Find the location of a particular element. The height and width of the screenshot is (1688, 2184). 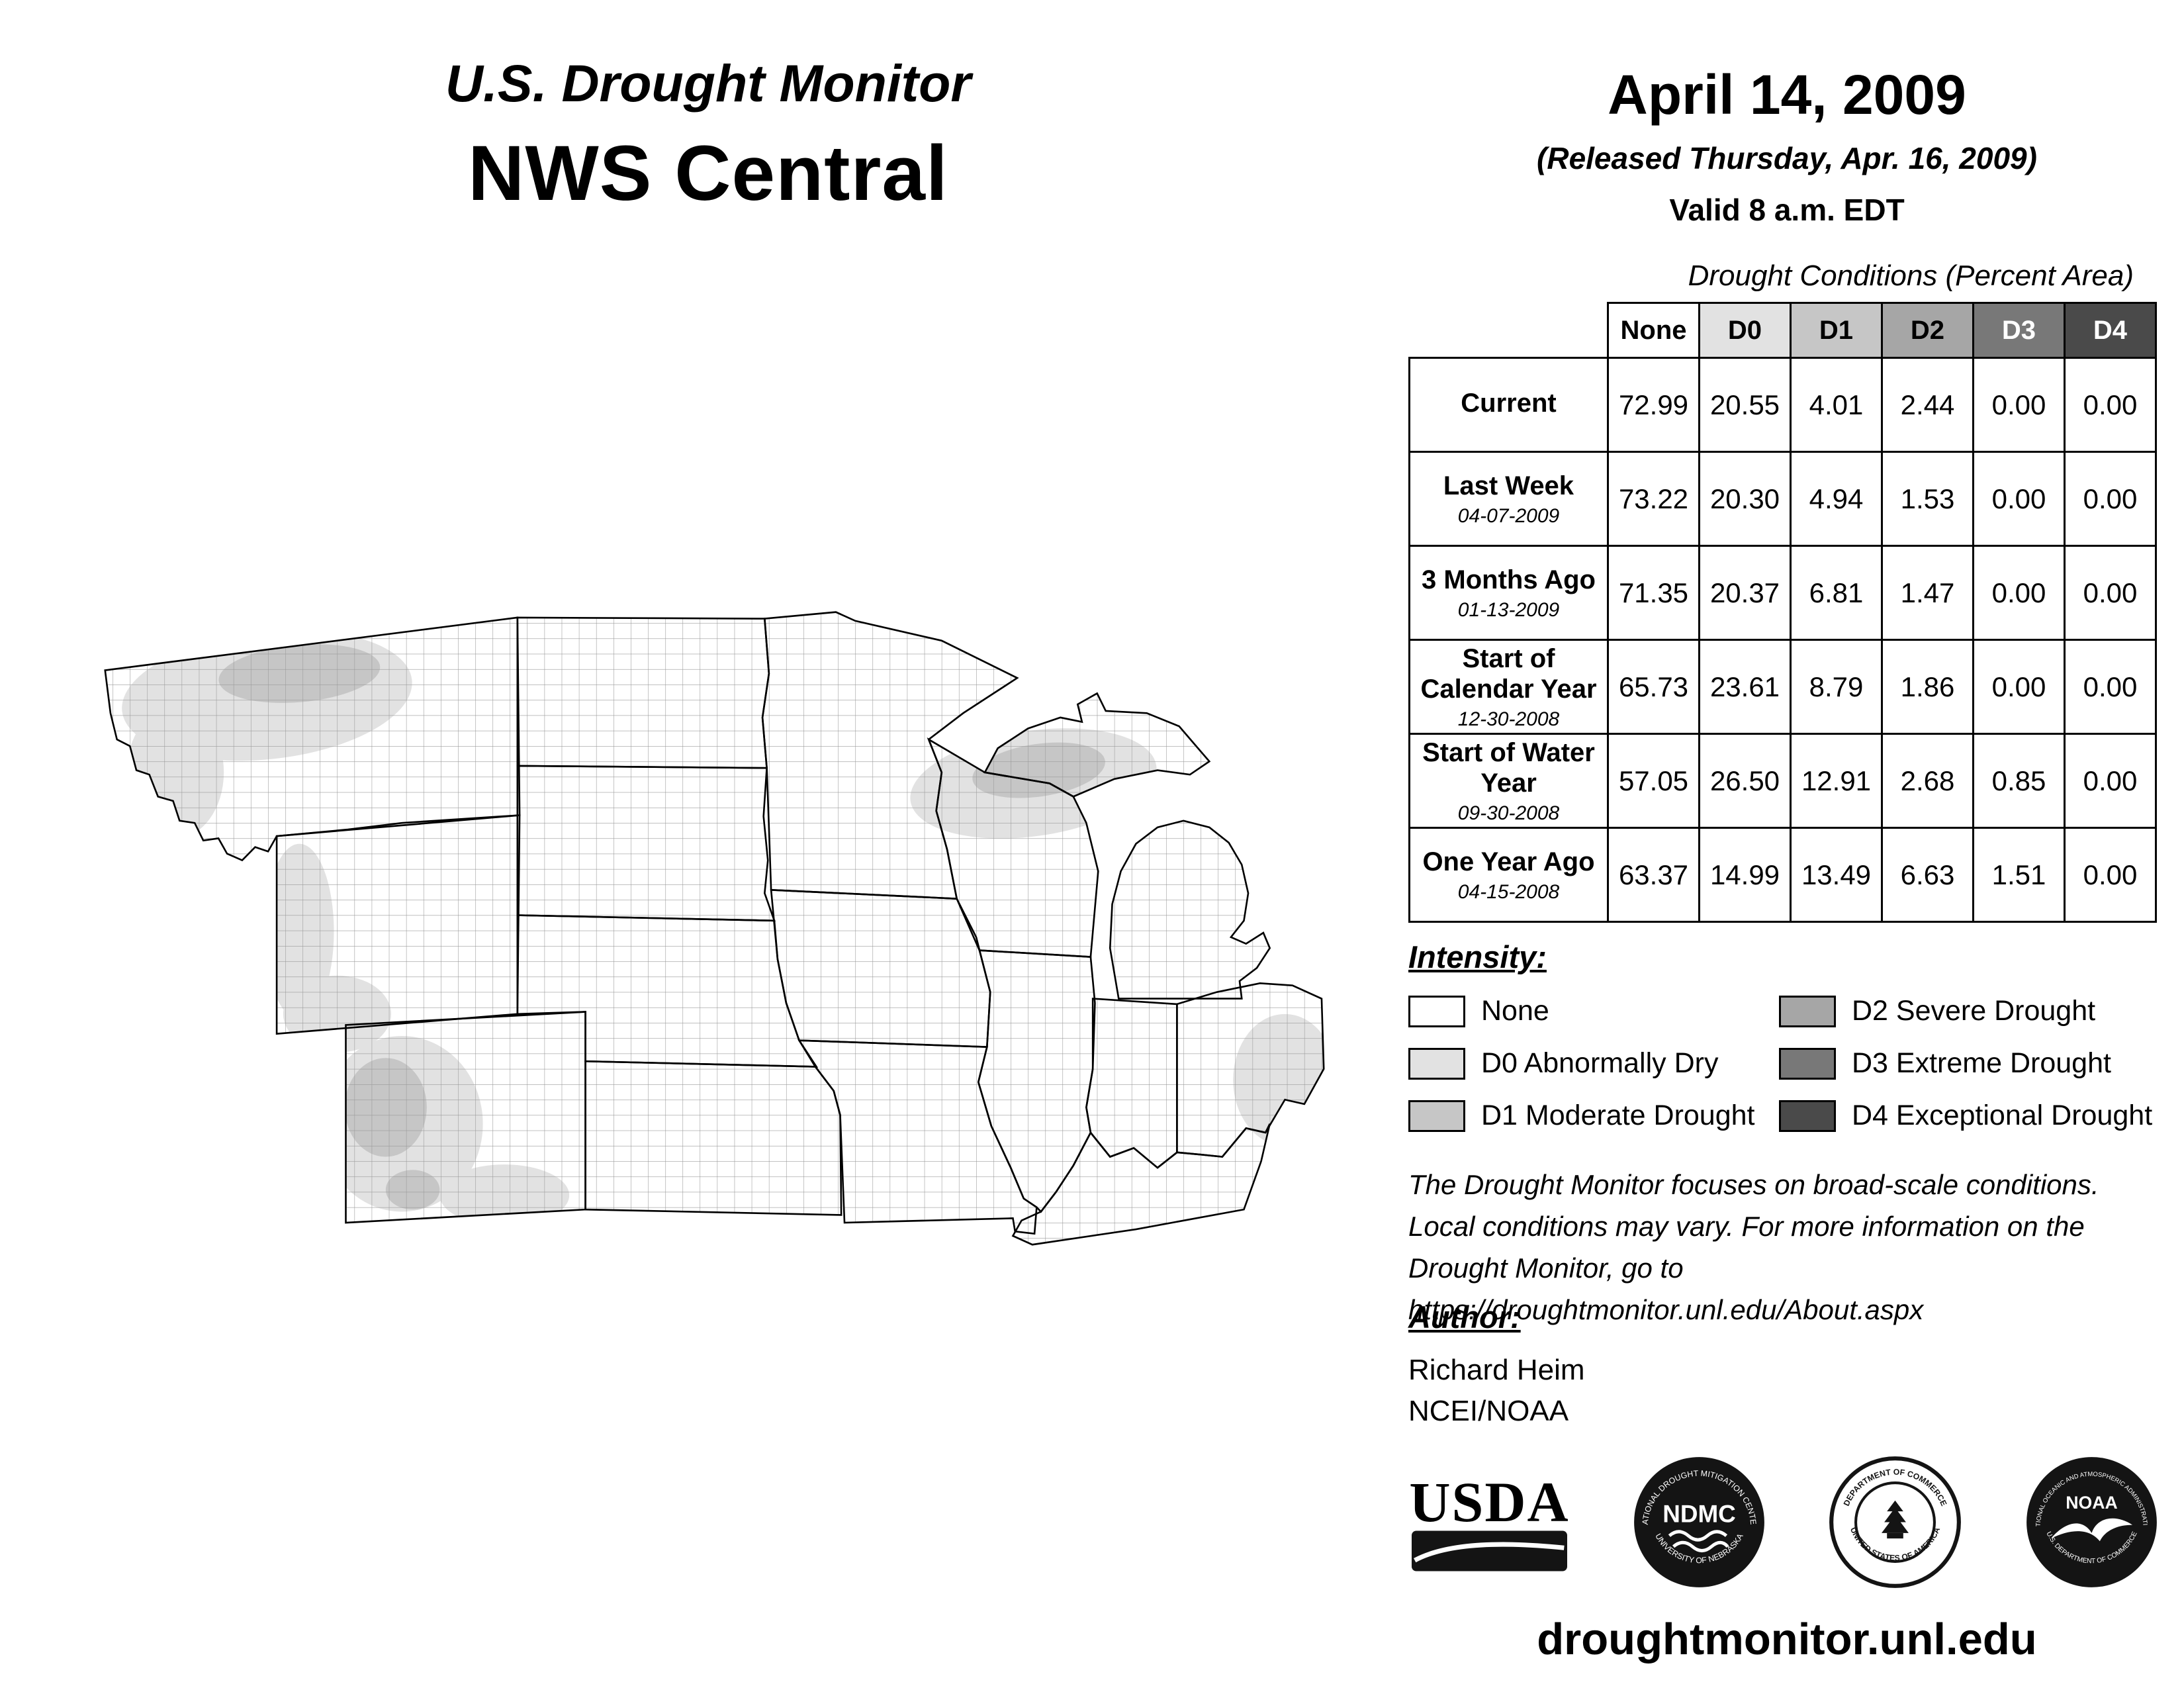

row-label-cell: 3 Months Ago 01-13-2009 is located at coordinates (1508, 593).